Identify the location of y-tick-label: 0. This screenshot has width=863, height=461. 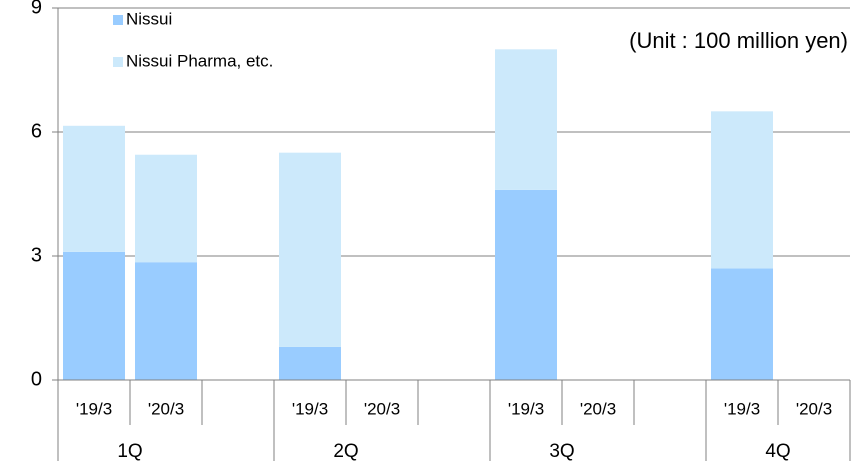
(36, 379).